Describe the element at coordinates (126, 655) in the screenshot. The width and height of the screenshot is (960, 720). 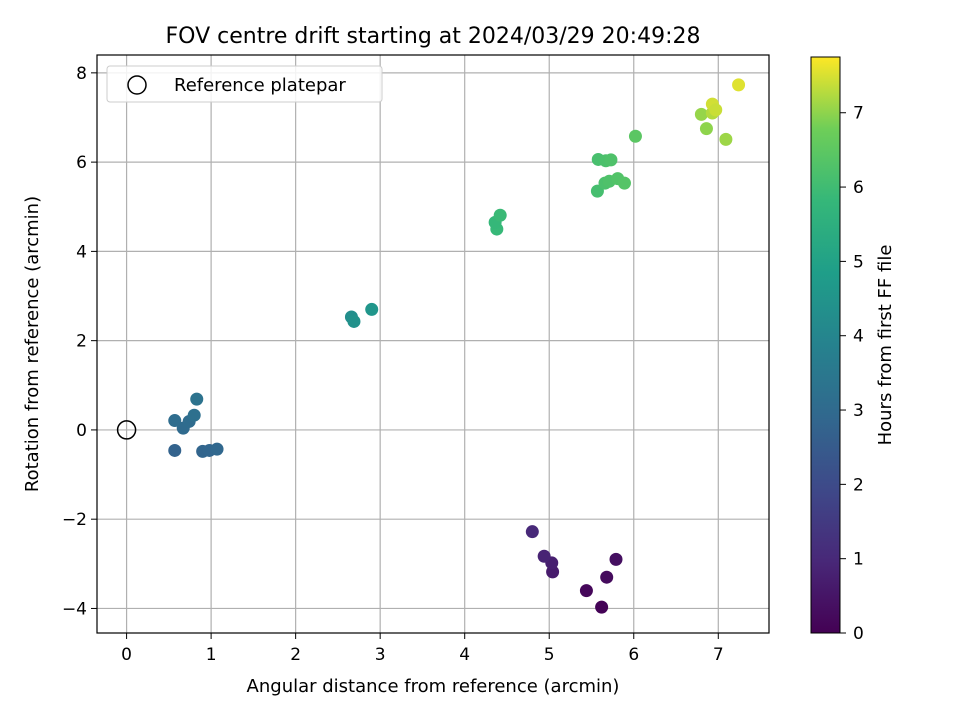
I see `x-tick-label: 0` at that location.